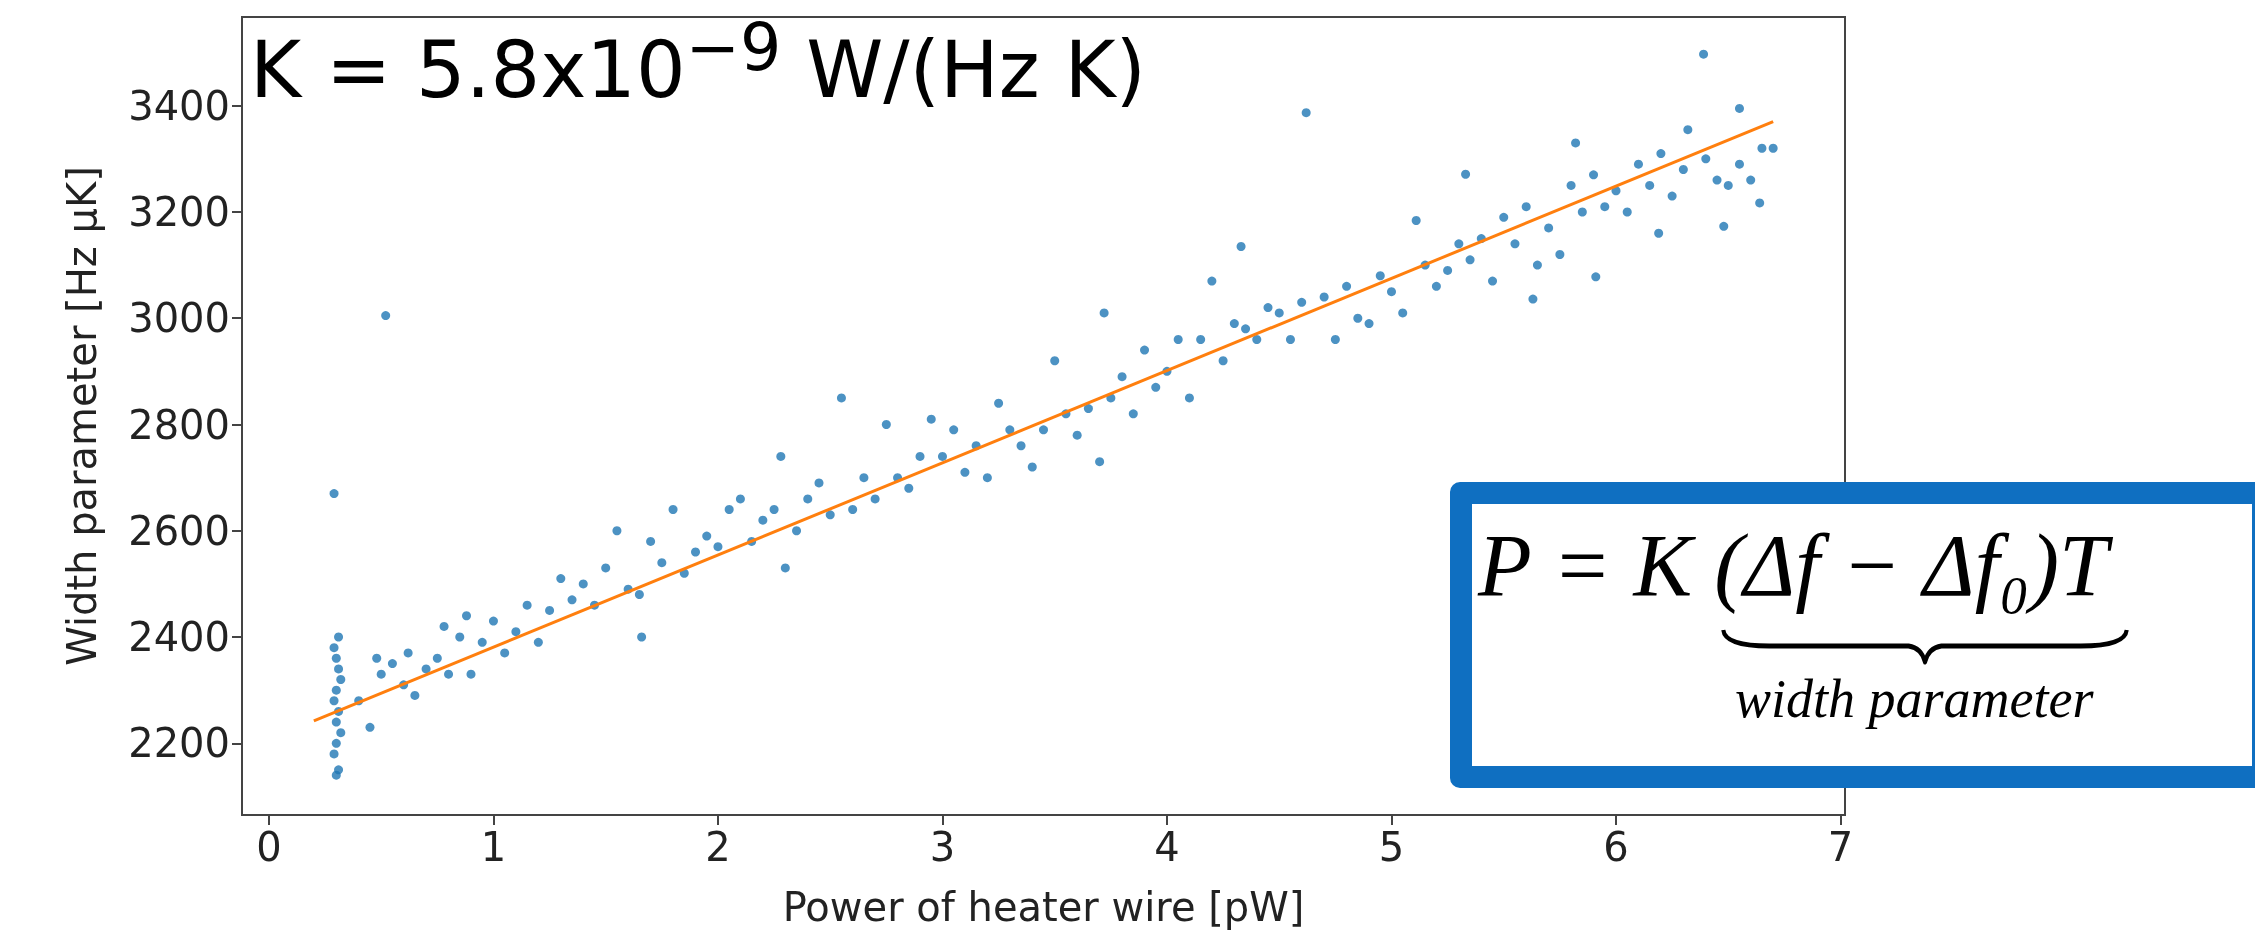 Image resolution: width=2255 pixels, height=935 pixels. What do you see at coordinates (179, 530) in the screenshot?
I see `y-tick-label: 2600` at bounding box center [179, 530].